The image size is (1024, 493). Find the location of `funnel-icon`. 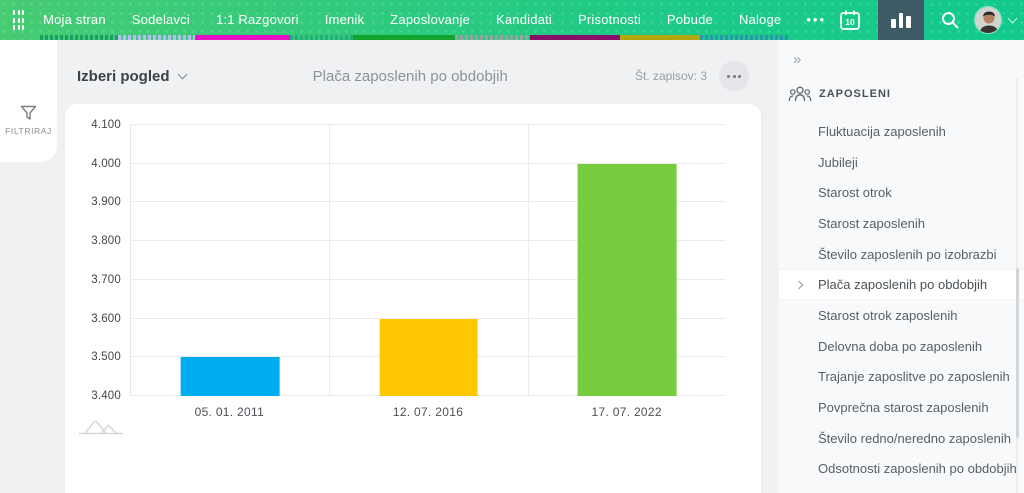

funnel-icon is located at coordinates (28, 112).